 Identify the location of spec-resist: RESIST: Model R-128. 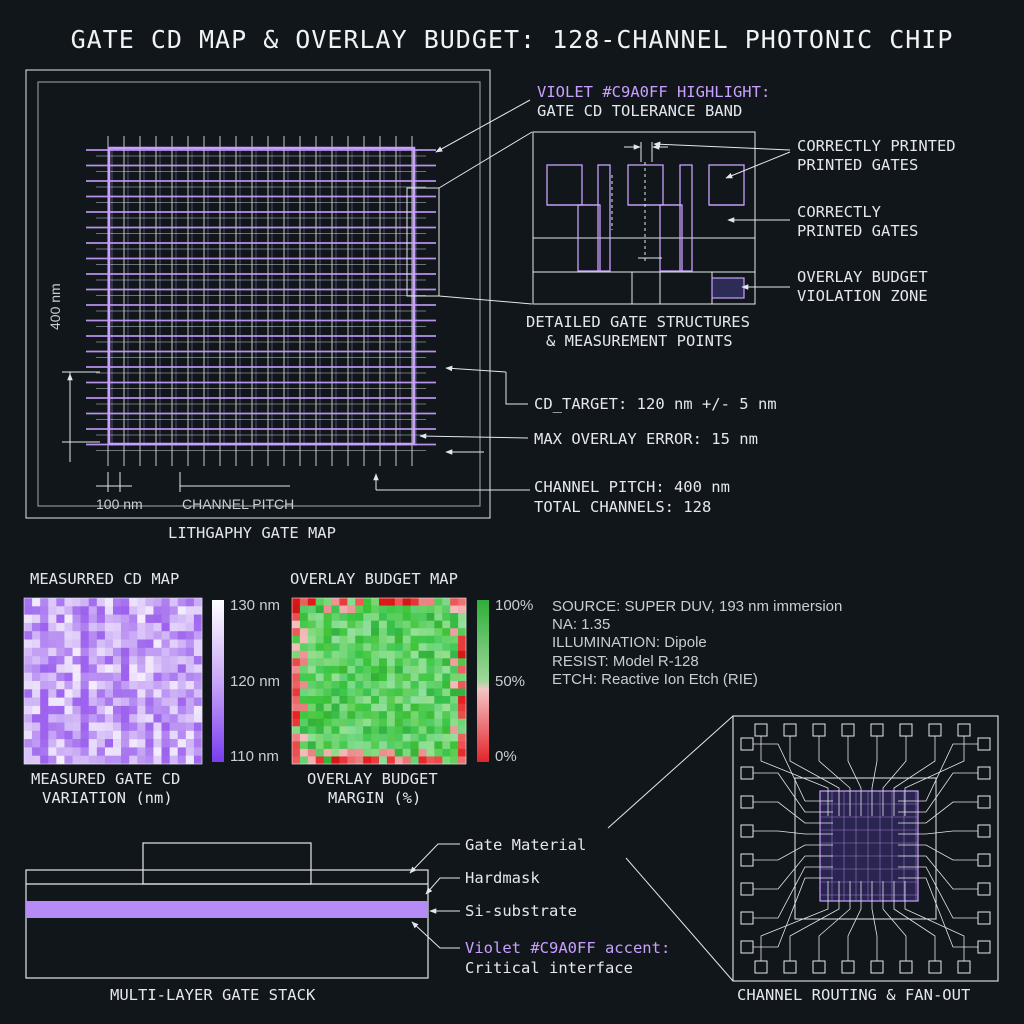
(625, 661).